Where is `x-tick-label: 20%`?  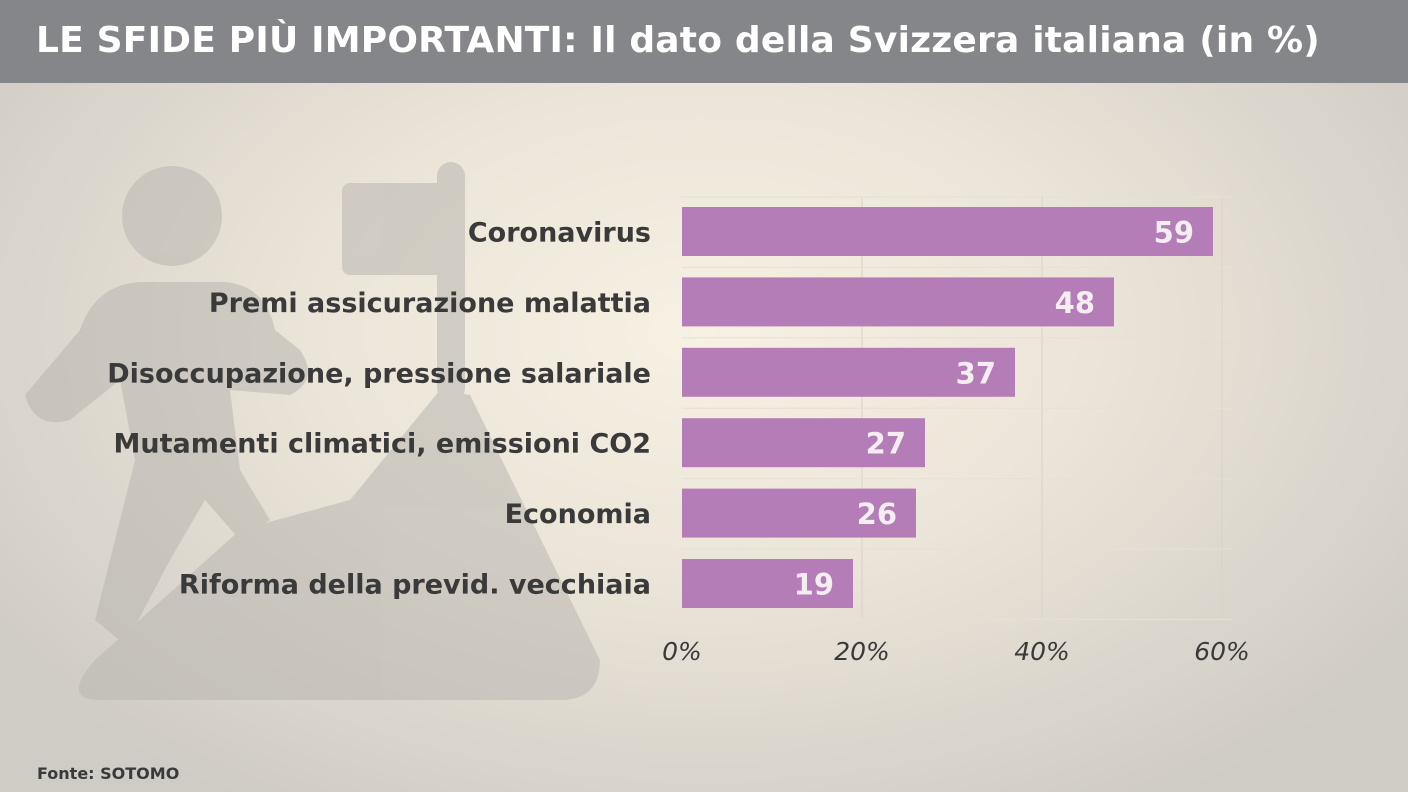 x-tick-label: 20% is located at coordinates (862, 651).